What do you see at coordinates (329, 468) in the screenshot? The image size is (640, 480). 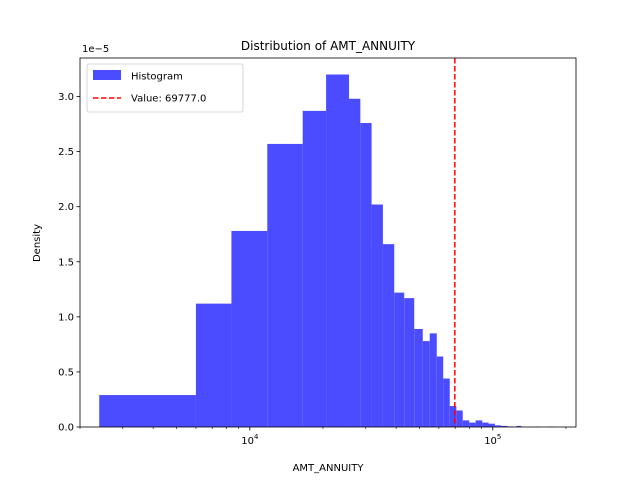 I see `x-axis-label: AMT_ANNUITY` at bounding box center [329, 468].